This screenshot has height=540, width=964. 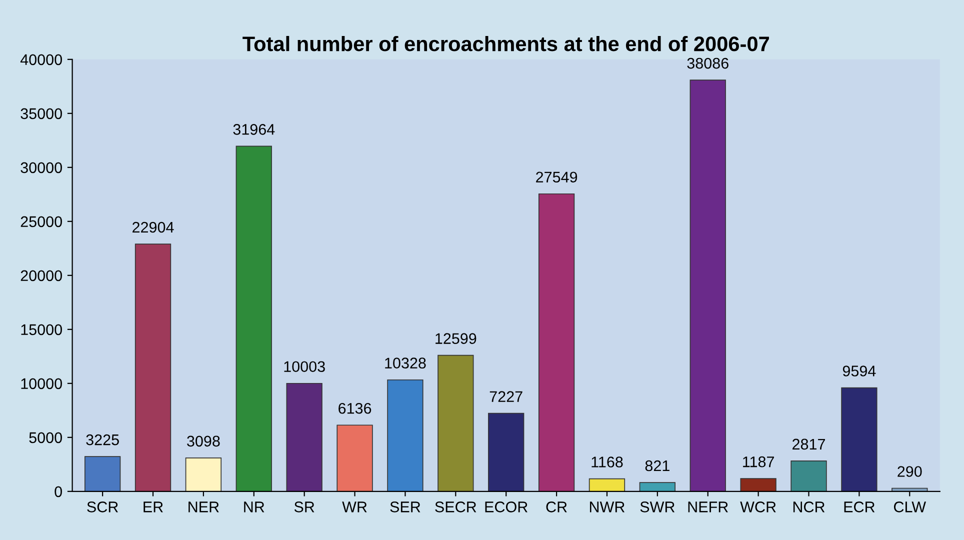 What do you see at coordinates (102, 440) in the screenshot?
I see `data-label: 3225` at bounding box center [102, 440].